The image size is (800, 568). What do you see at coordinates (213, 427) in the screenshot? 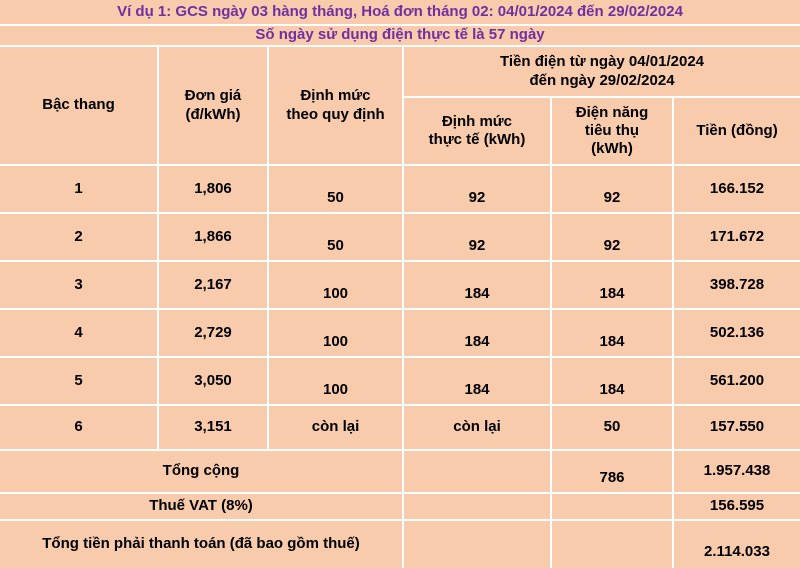
I see `cell-don-gia: 3,151` at bounding box center [213, 427].